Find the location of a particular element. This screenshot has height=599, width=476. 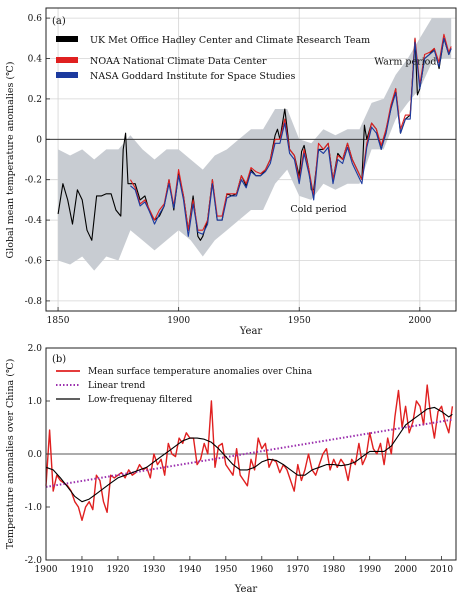

y-tick-label: -1.0 is located at coordinates (34, 508).